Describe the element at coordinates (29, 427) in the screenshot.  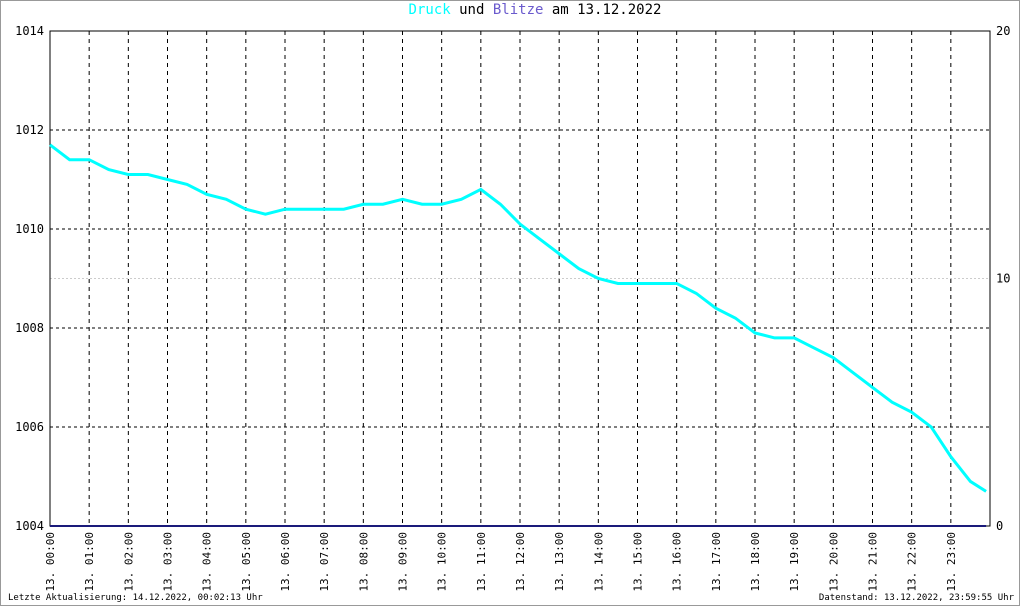
I see `y-tick-label: 1006` at that location.